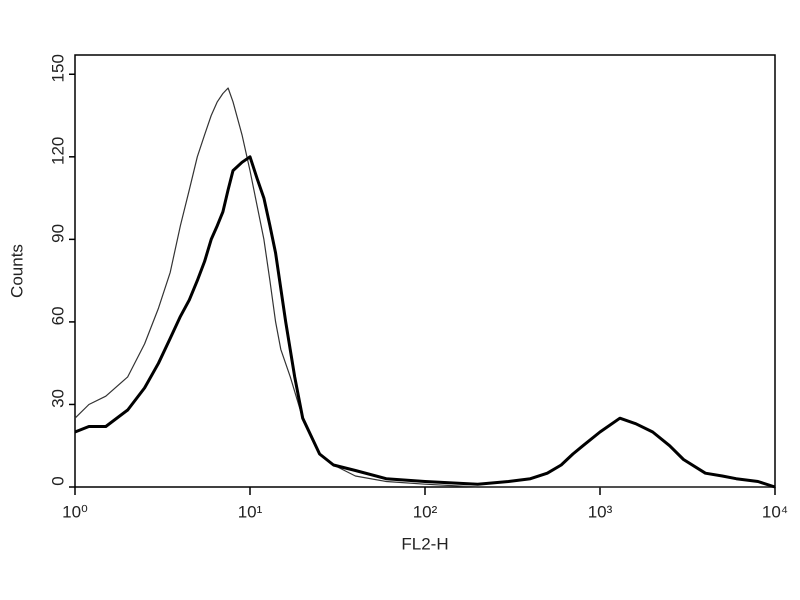  I want to click on x-tick-label: 10², so click(425, 511).